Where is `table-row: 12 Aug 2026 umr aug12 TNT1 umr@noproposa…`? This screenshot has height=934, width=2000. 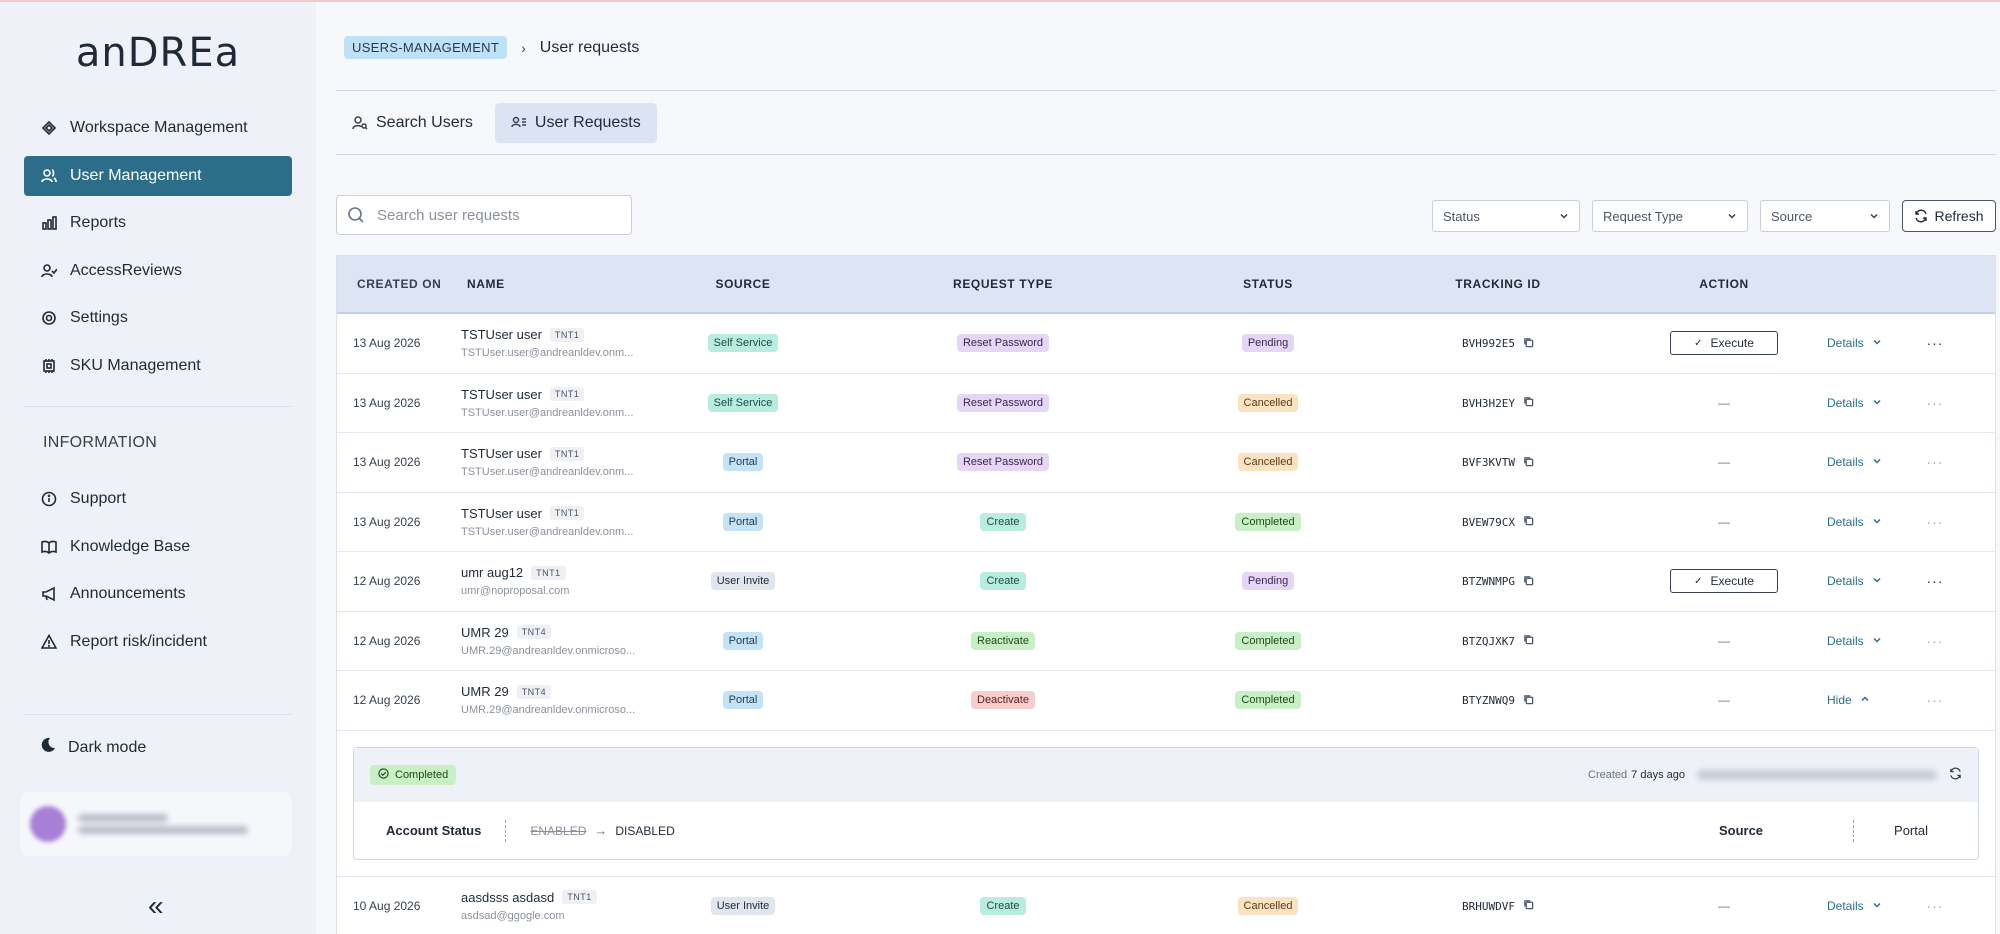
table-row: 12 Aug 2026 umr aug12 TNT1 umr@noproposa… is located at coordinates (1166, 582).